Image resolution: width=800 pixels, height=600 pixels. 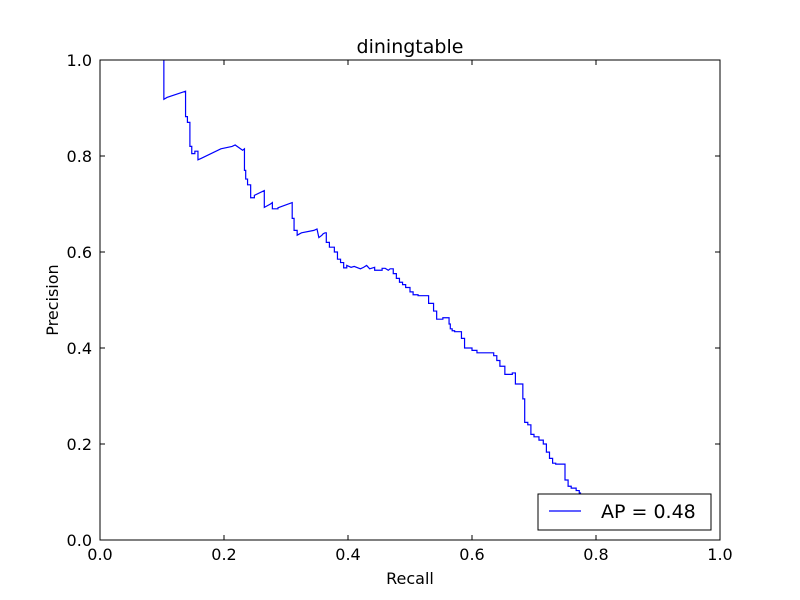 I want to click on x-tick-label: 0.8, so click(x=595, y=554).